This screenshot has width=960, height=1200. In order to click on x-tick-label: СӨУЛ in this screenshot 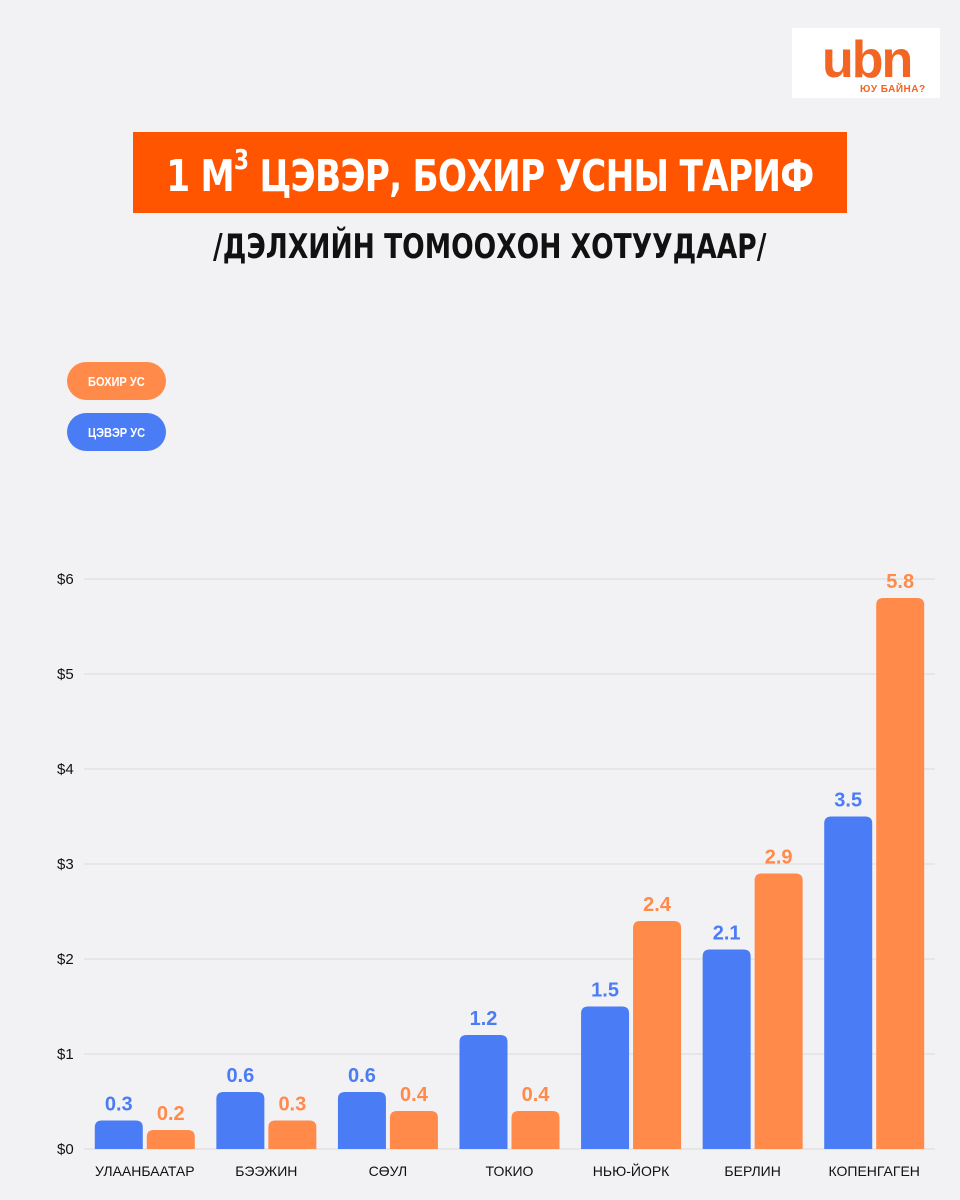, I will do `click(388, 1171)`.